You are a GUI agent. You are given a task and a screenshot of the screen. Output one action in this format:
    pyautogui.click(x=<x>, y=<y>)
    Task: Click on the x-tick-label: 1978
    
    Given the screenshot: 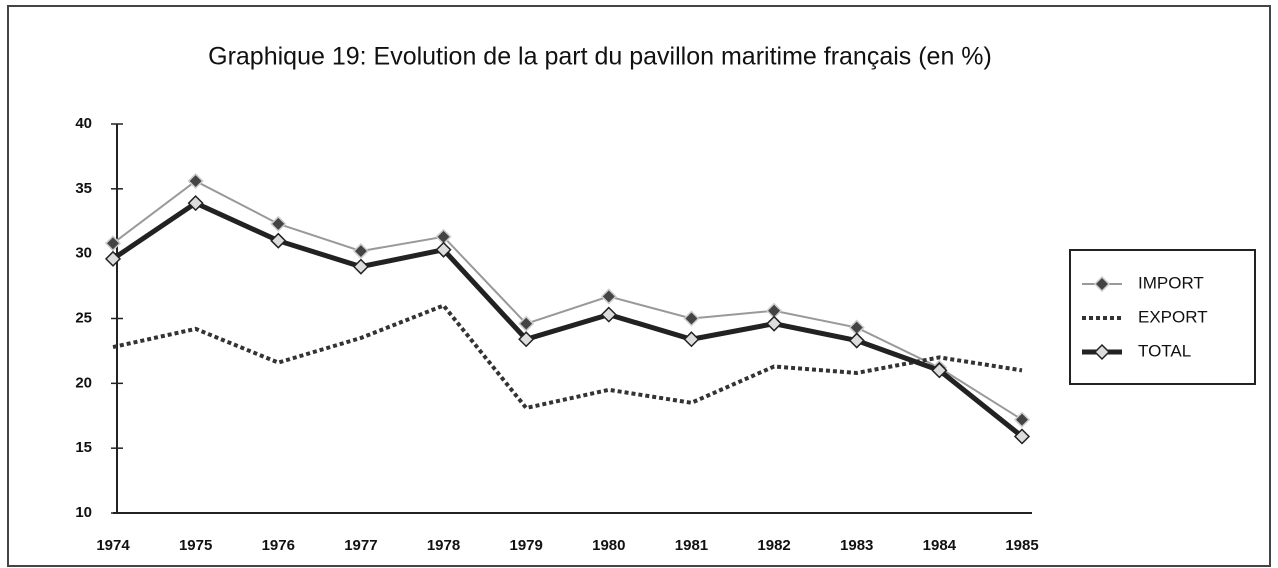 What is the action you would take?
    pyautogui.click(x=443, y=545)
    